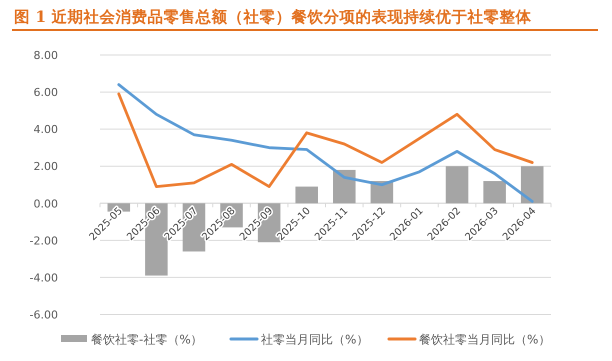 The width and height of the screenshot is (612, 361). What do you see at coordinates (484, 339) in the screenshot?
I see `legend-label: 餐饮社零当月同比（%）` at bounding box center [484, 339].